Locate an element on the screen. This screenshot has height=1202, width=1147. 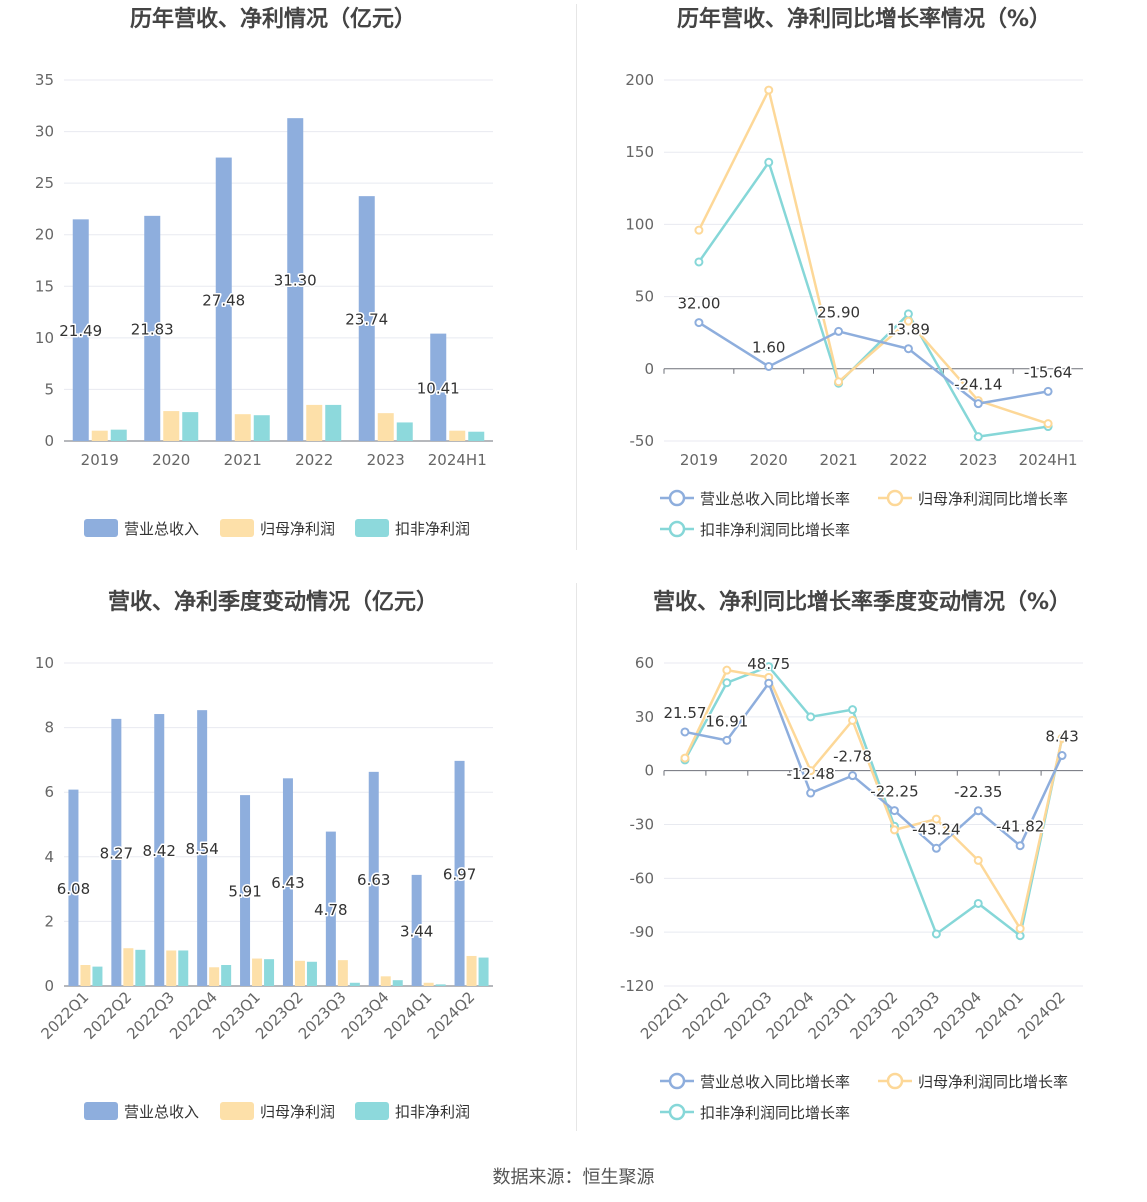
y-tick-label: 200 is located at coordinates (639, 80).